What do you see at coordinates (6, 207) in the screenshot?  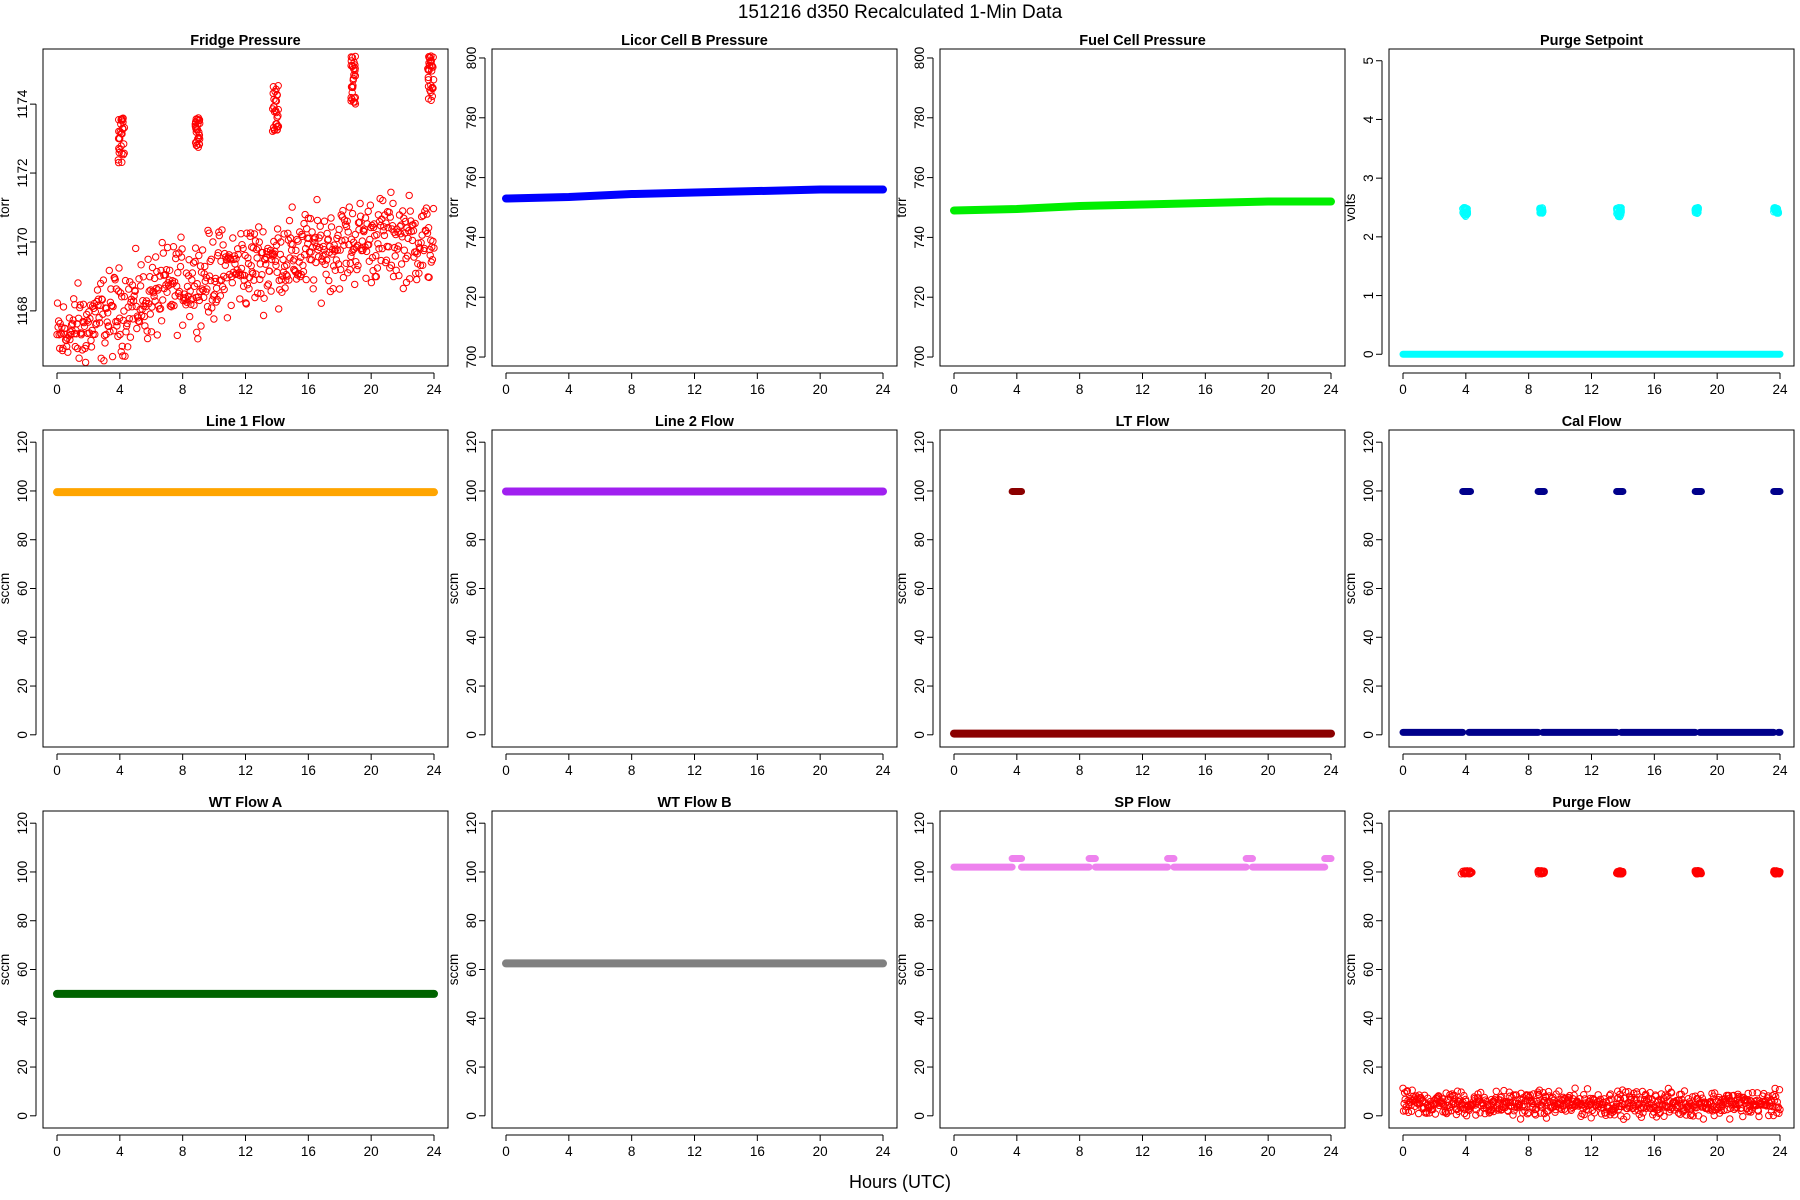 I see `y-axis-label: torr` at bounding box center [6, 207].